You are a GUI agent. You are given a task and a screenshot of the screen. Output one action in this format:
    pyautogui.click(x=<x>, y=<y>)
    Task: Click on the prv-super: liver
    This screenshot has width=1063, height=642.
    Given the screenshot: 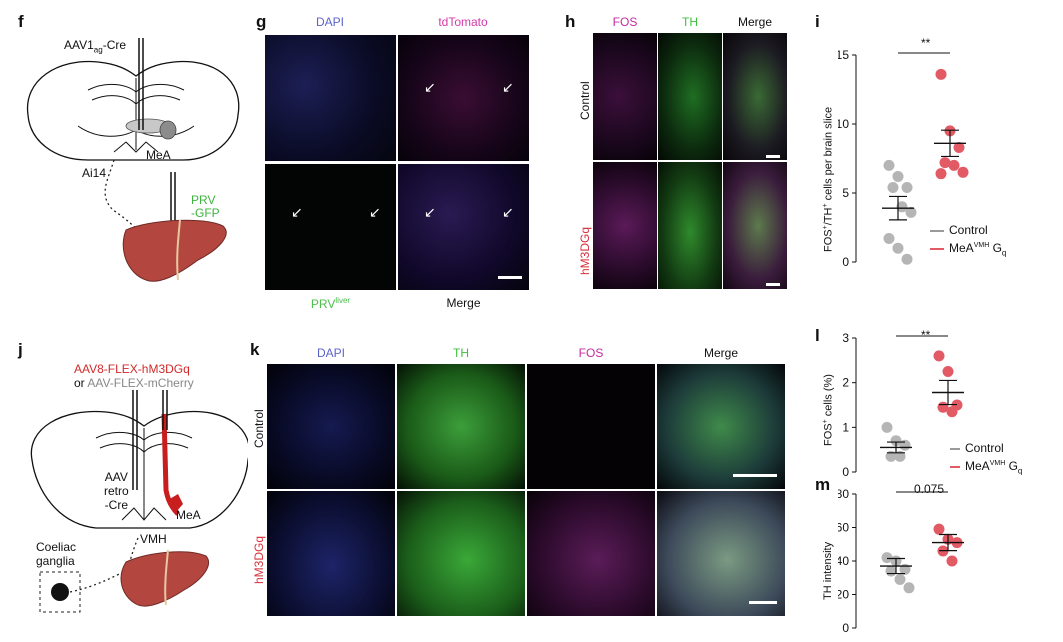 What is the action you would take?
    pyautogui.click(x=343, y=300)
    